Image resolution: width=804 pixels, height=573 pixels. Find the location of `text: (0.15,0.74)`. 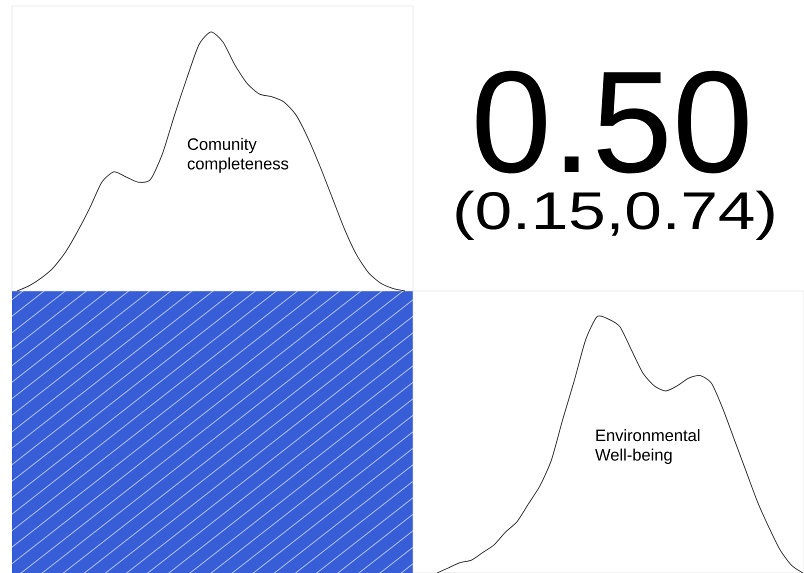

text: (0.15,0.74) is located at coordinates (615, 215).